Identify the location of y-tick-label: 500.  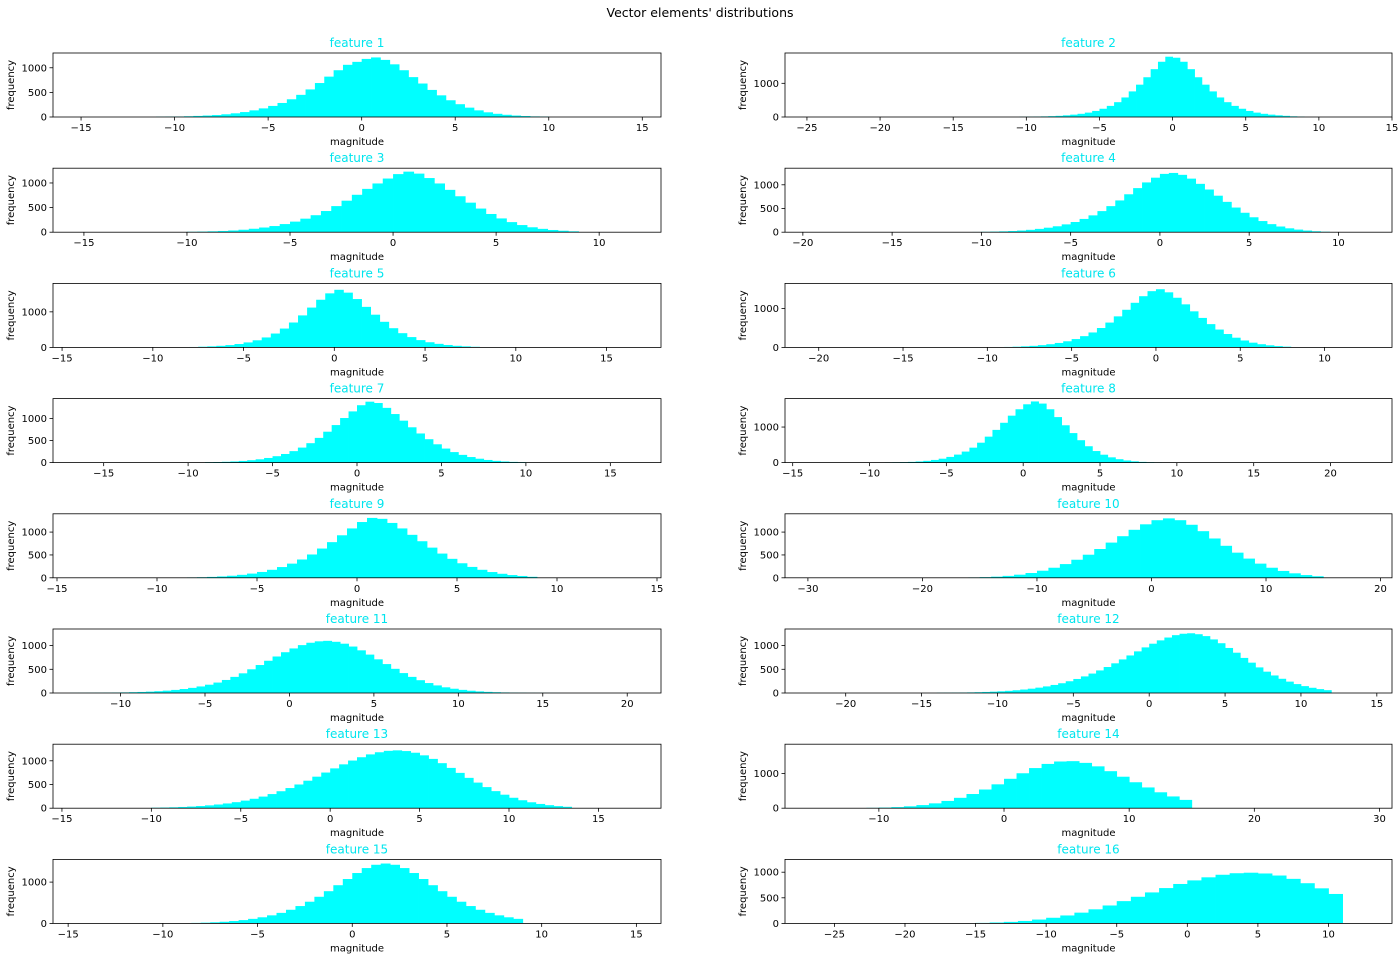
(769, 898).